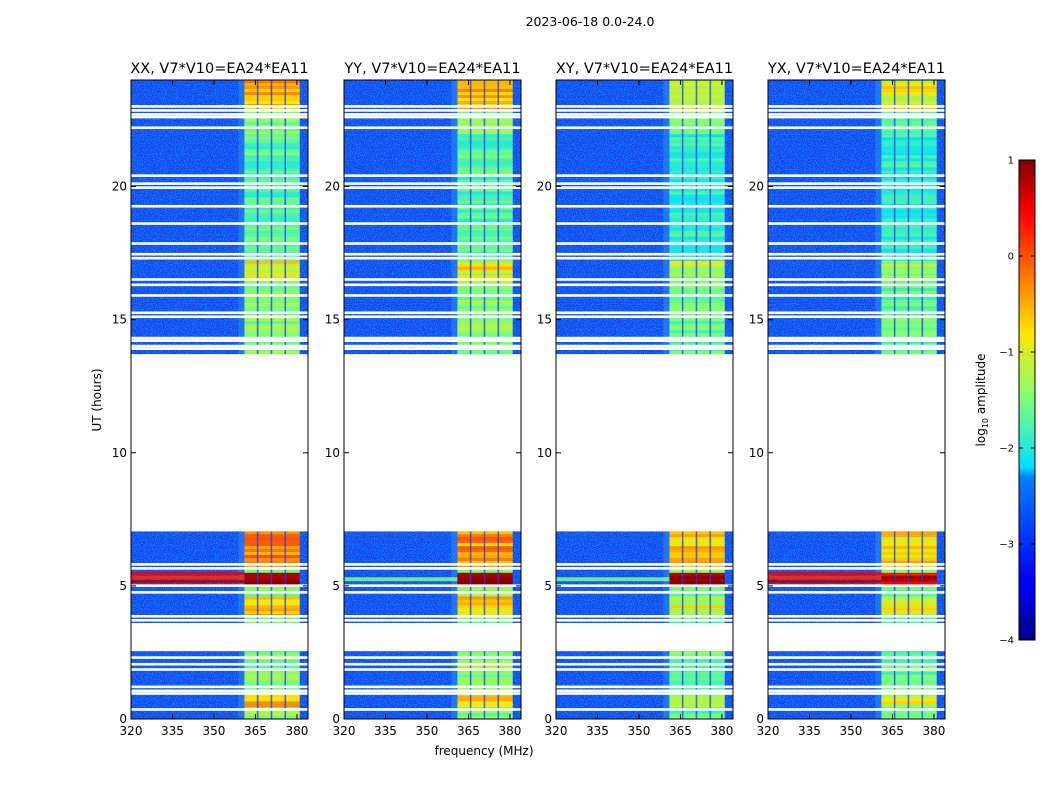 The image size is (1050, 800). What do you see at coordinates (985, 423) in the screenshot?
I see `colorbar-label-subscript: 10` at bounding box center [985, 423].